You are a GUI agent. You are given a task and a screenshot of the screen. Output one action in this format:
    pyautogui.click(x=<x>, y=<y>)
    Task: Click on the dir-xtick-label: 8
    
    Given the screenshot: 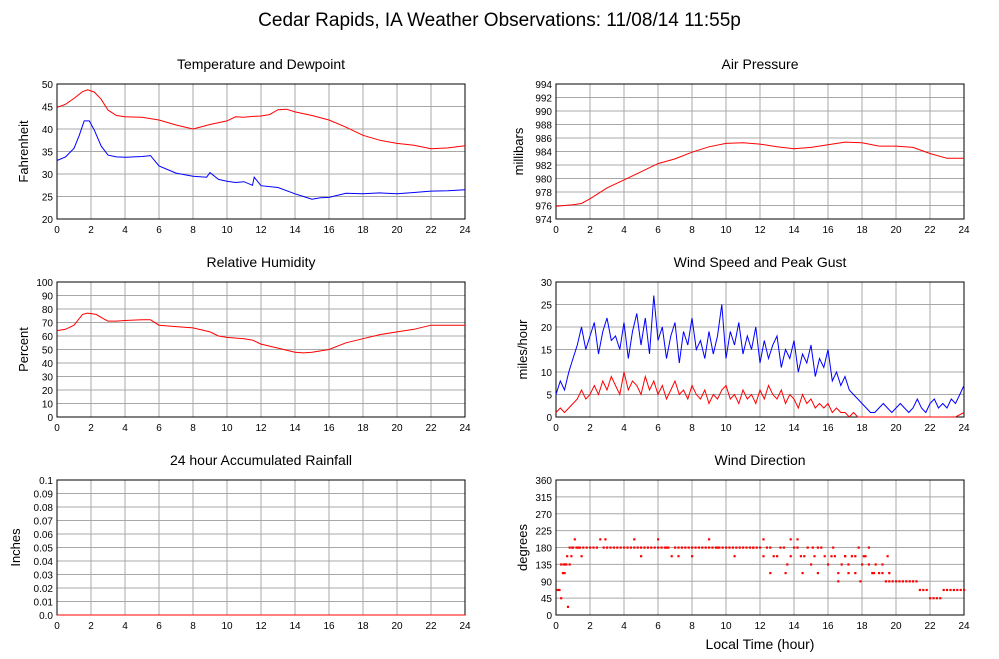 What is the action you would take?
    pyautogui.click(x=692, y=626)
    